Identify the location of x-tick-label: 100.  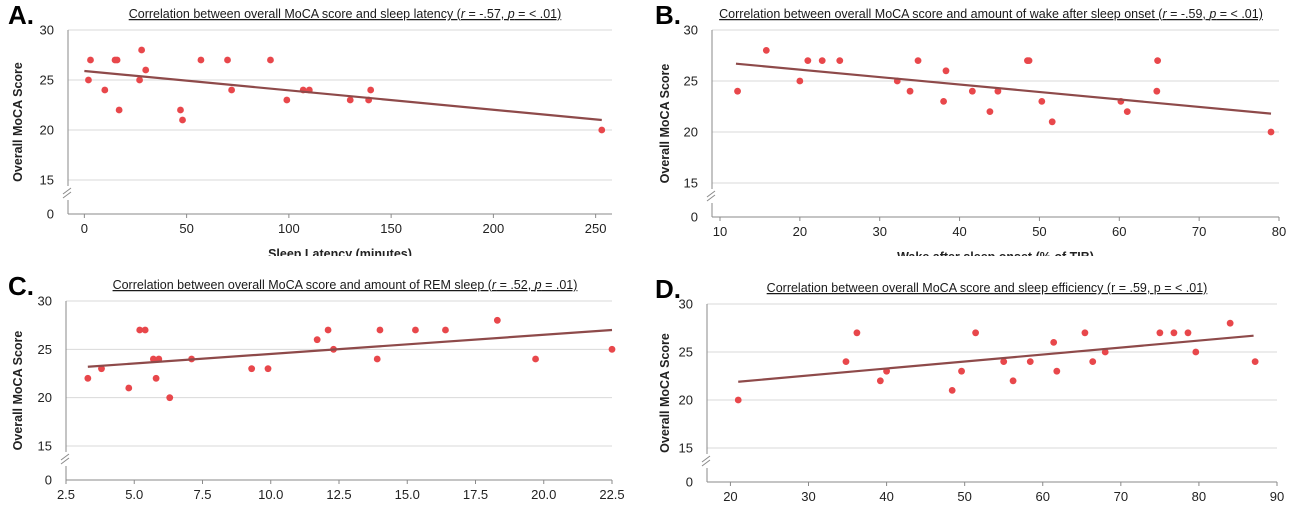
(289, 228).